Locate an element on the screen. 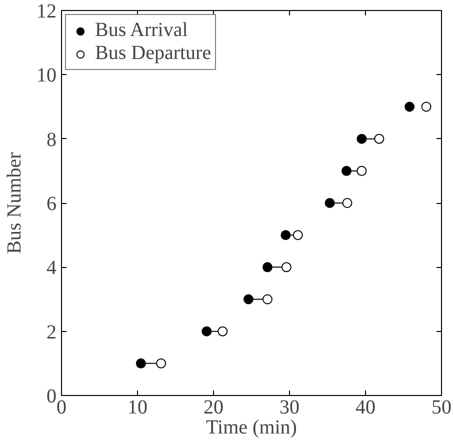  y-tick-label: 2 is located at coordinates (51, 332).